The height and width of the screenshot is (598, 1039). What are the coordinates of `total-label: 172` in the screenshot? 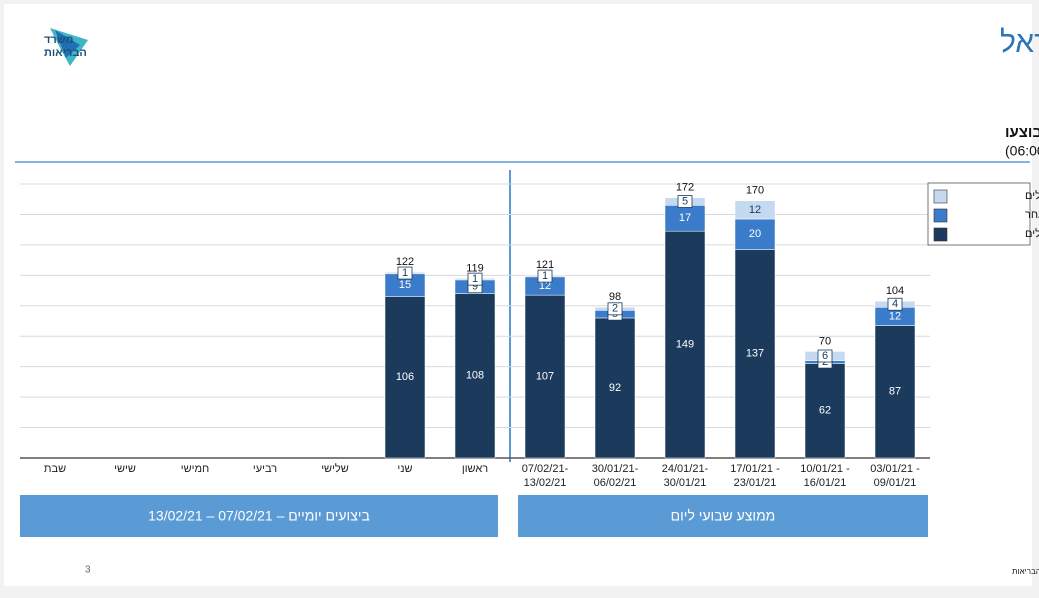 It's located at (685, 188).